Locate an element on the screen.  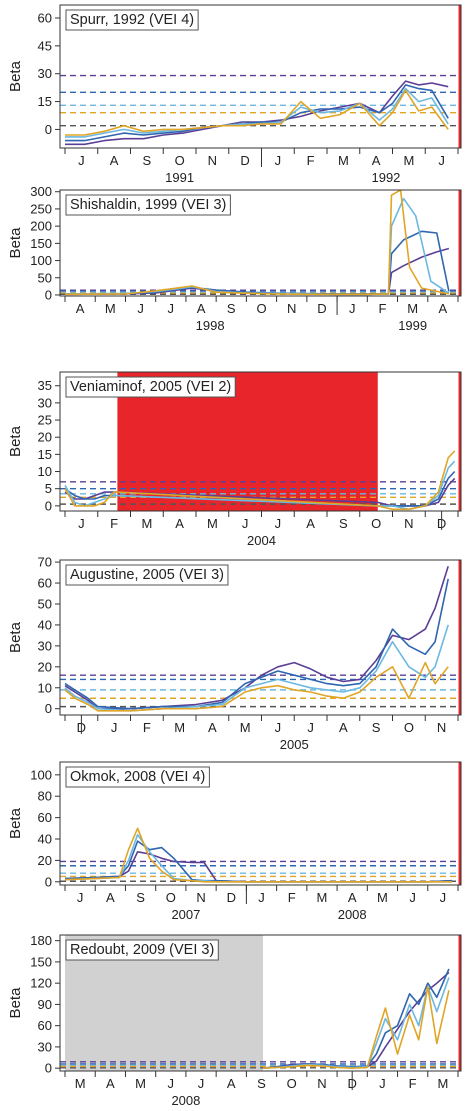
panel-title: Augustine, 2005 (VEI 3) is located at coordinates (147, 575).